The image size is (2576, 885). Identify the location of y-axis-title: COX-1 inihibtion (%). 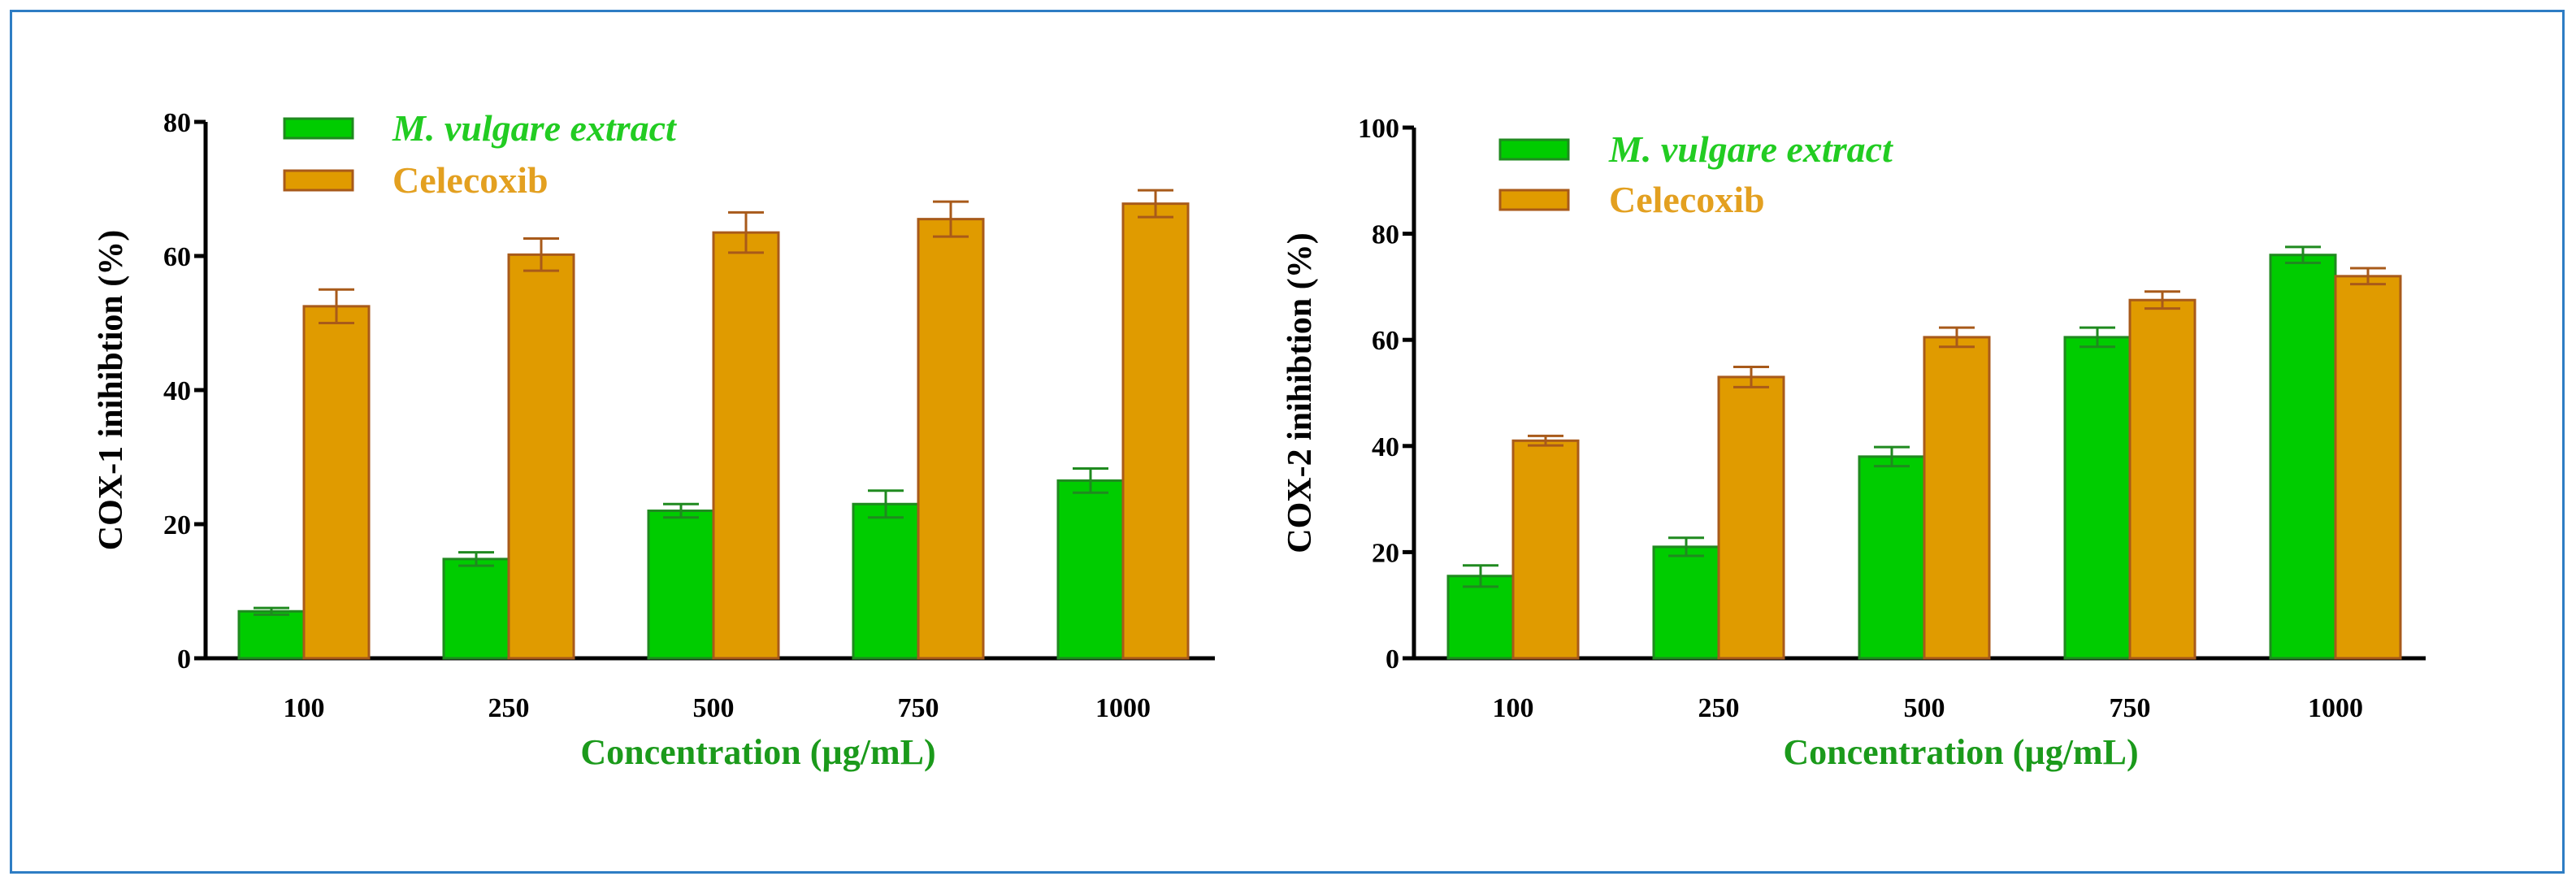
(112, 390).